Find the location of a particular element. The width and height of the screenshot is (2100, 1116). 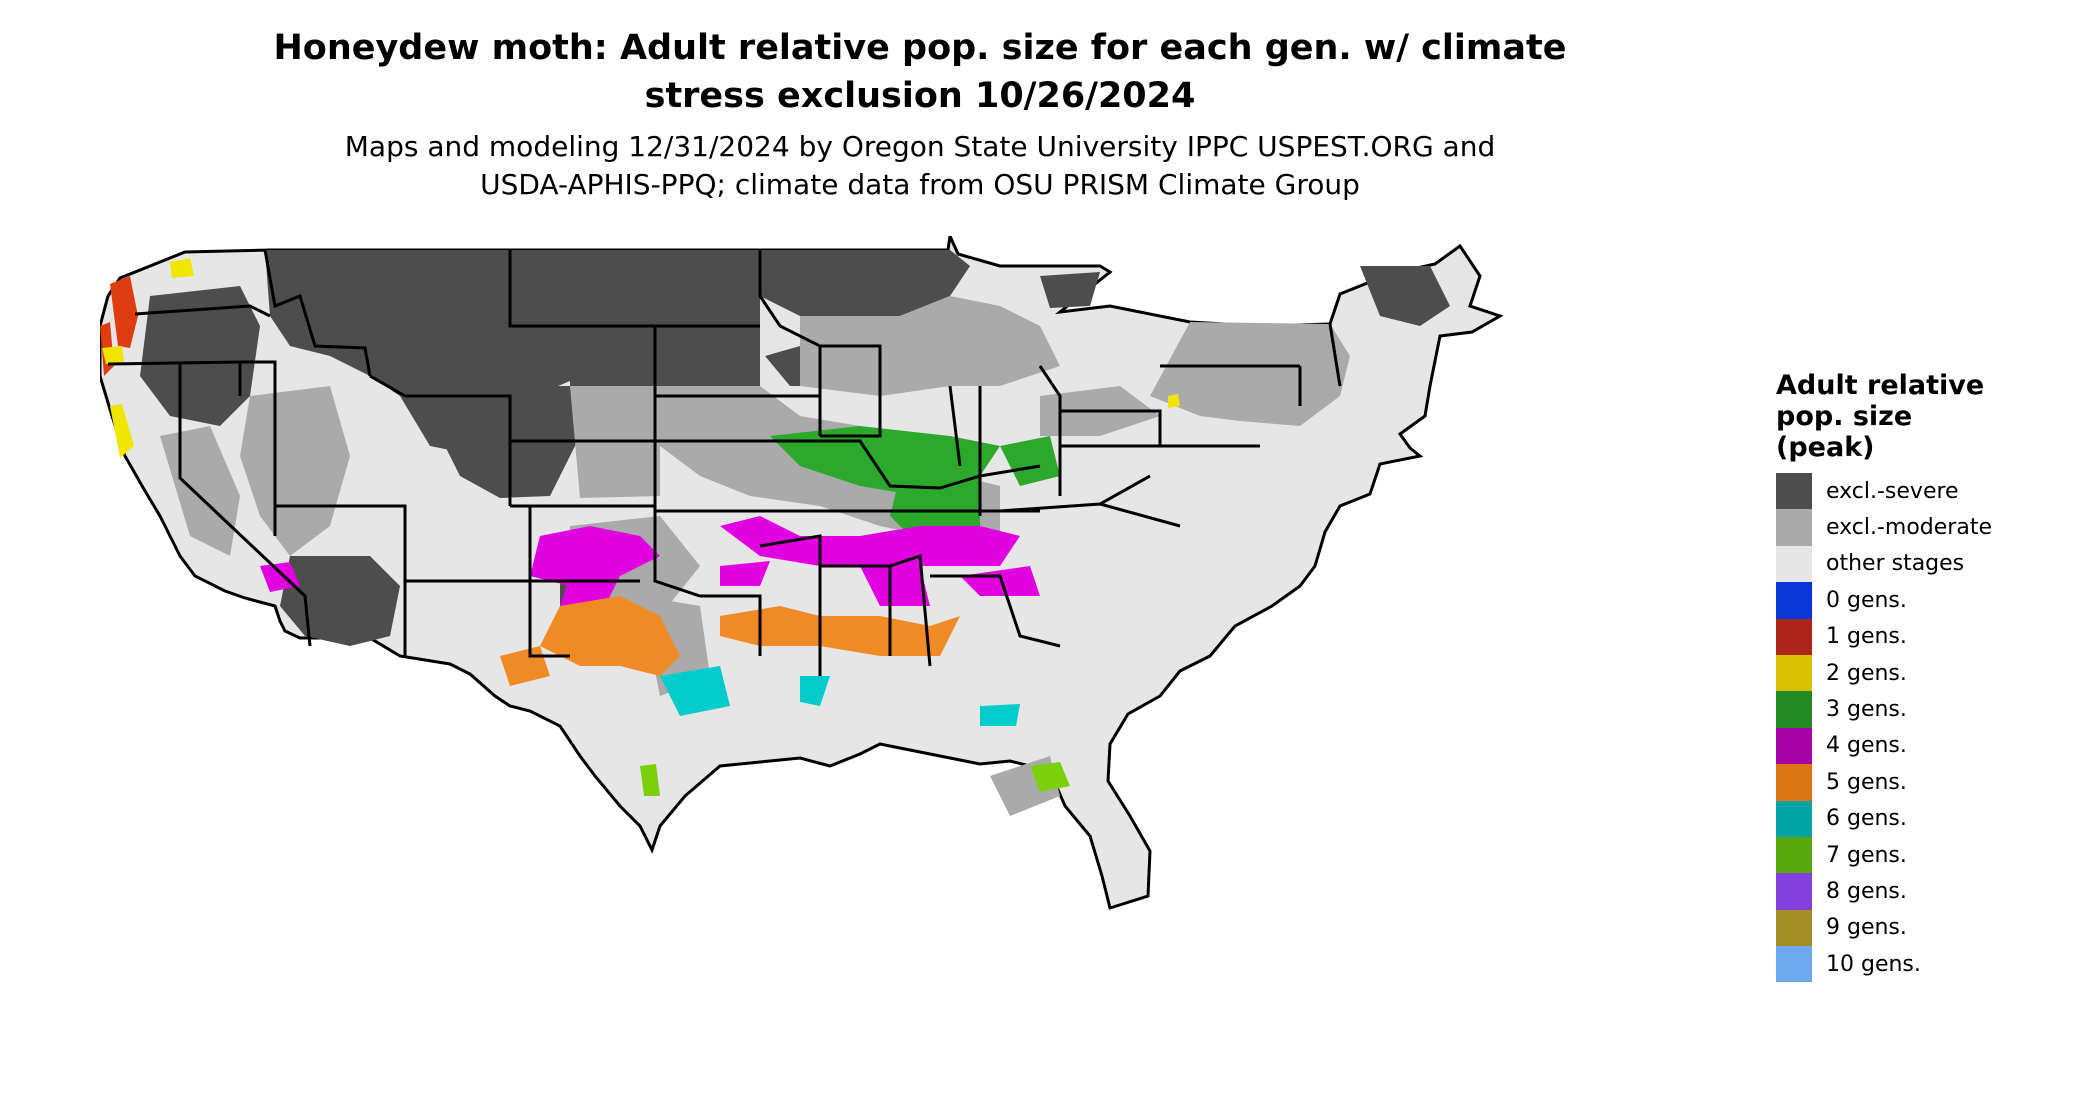

legend-item: 7 gens. is located at coordinates (1936, 855).